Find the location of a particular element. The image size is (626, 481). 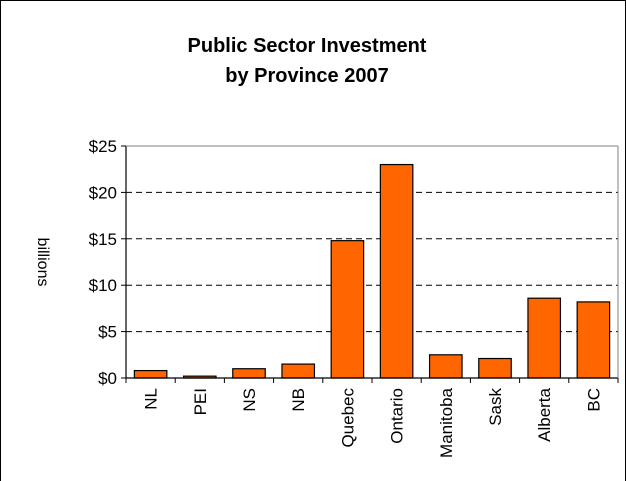

x-tick-label: Quebec is located at coordinates (347, 418).